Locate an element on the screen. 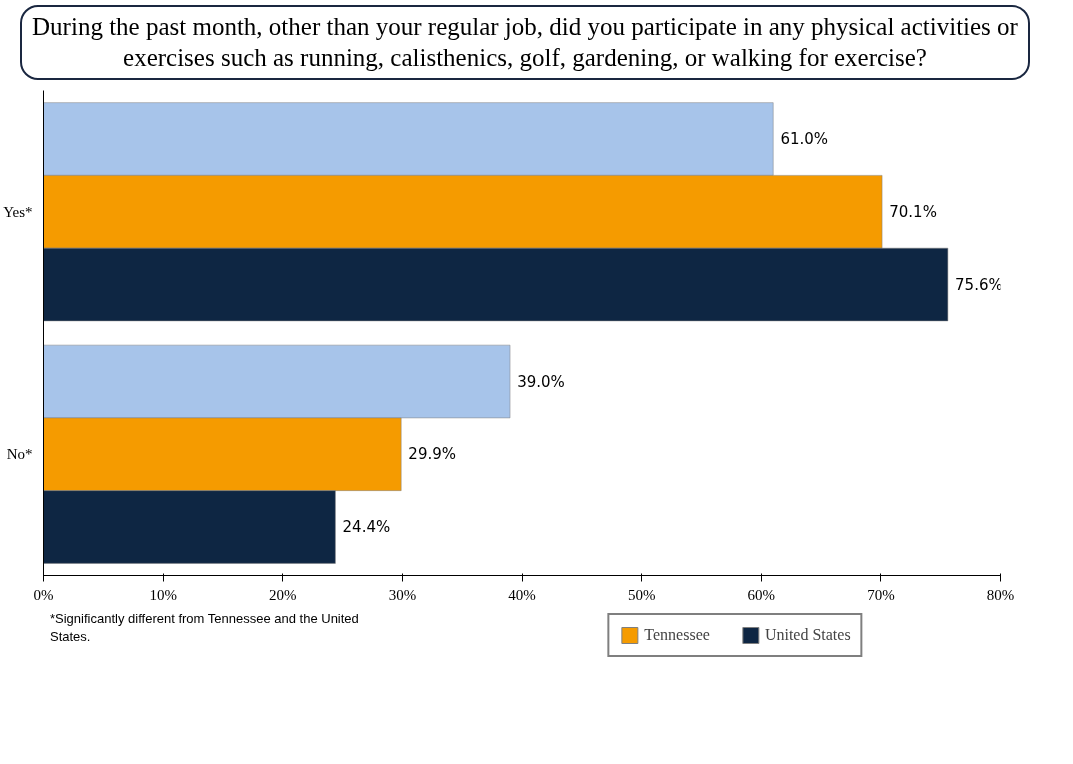  data-label: 39.0% is located at coordinates (541, 381).